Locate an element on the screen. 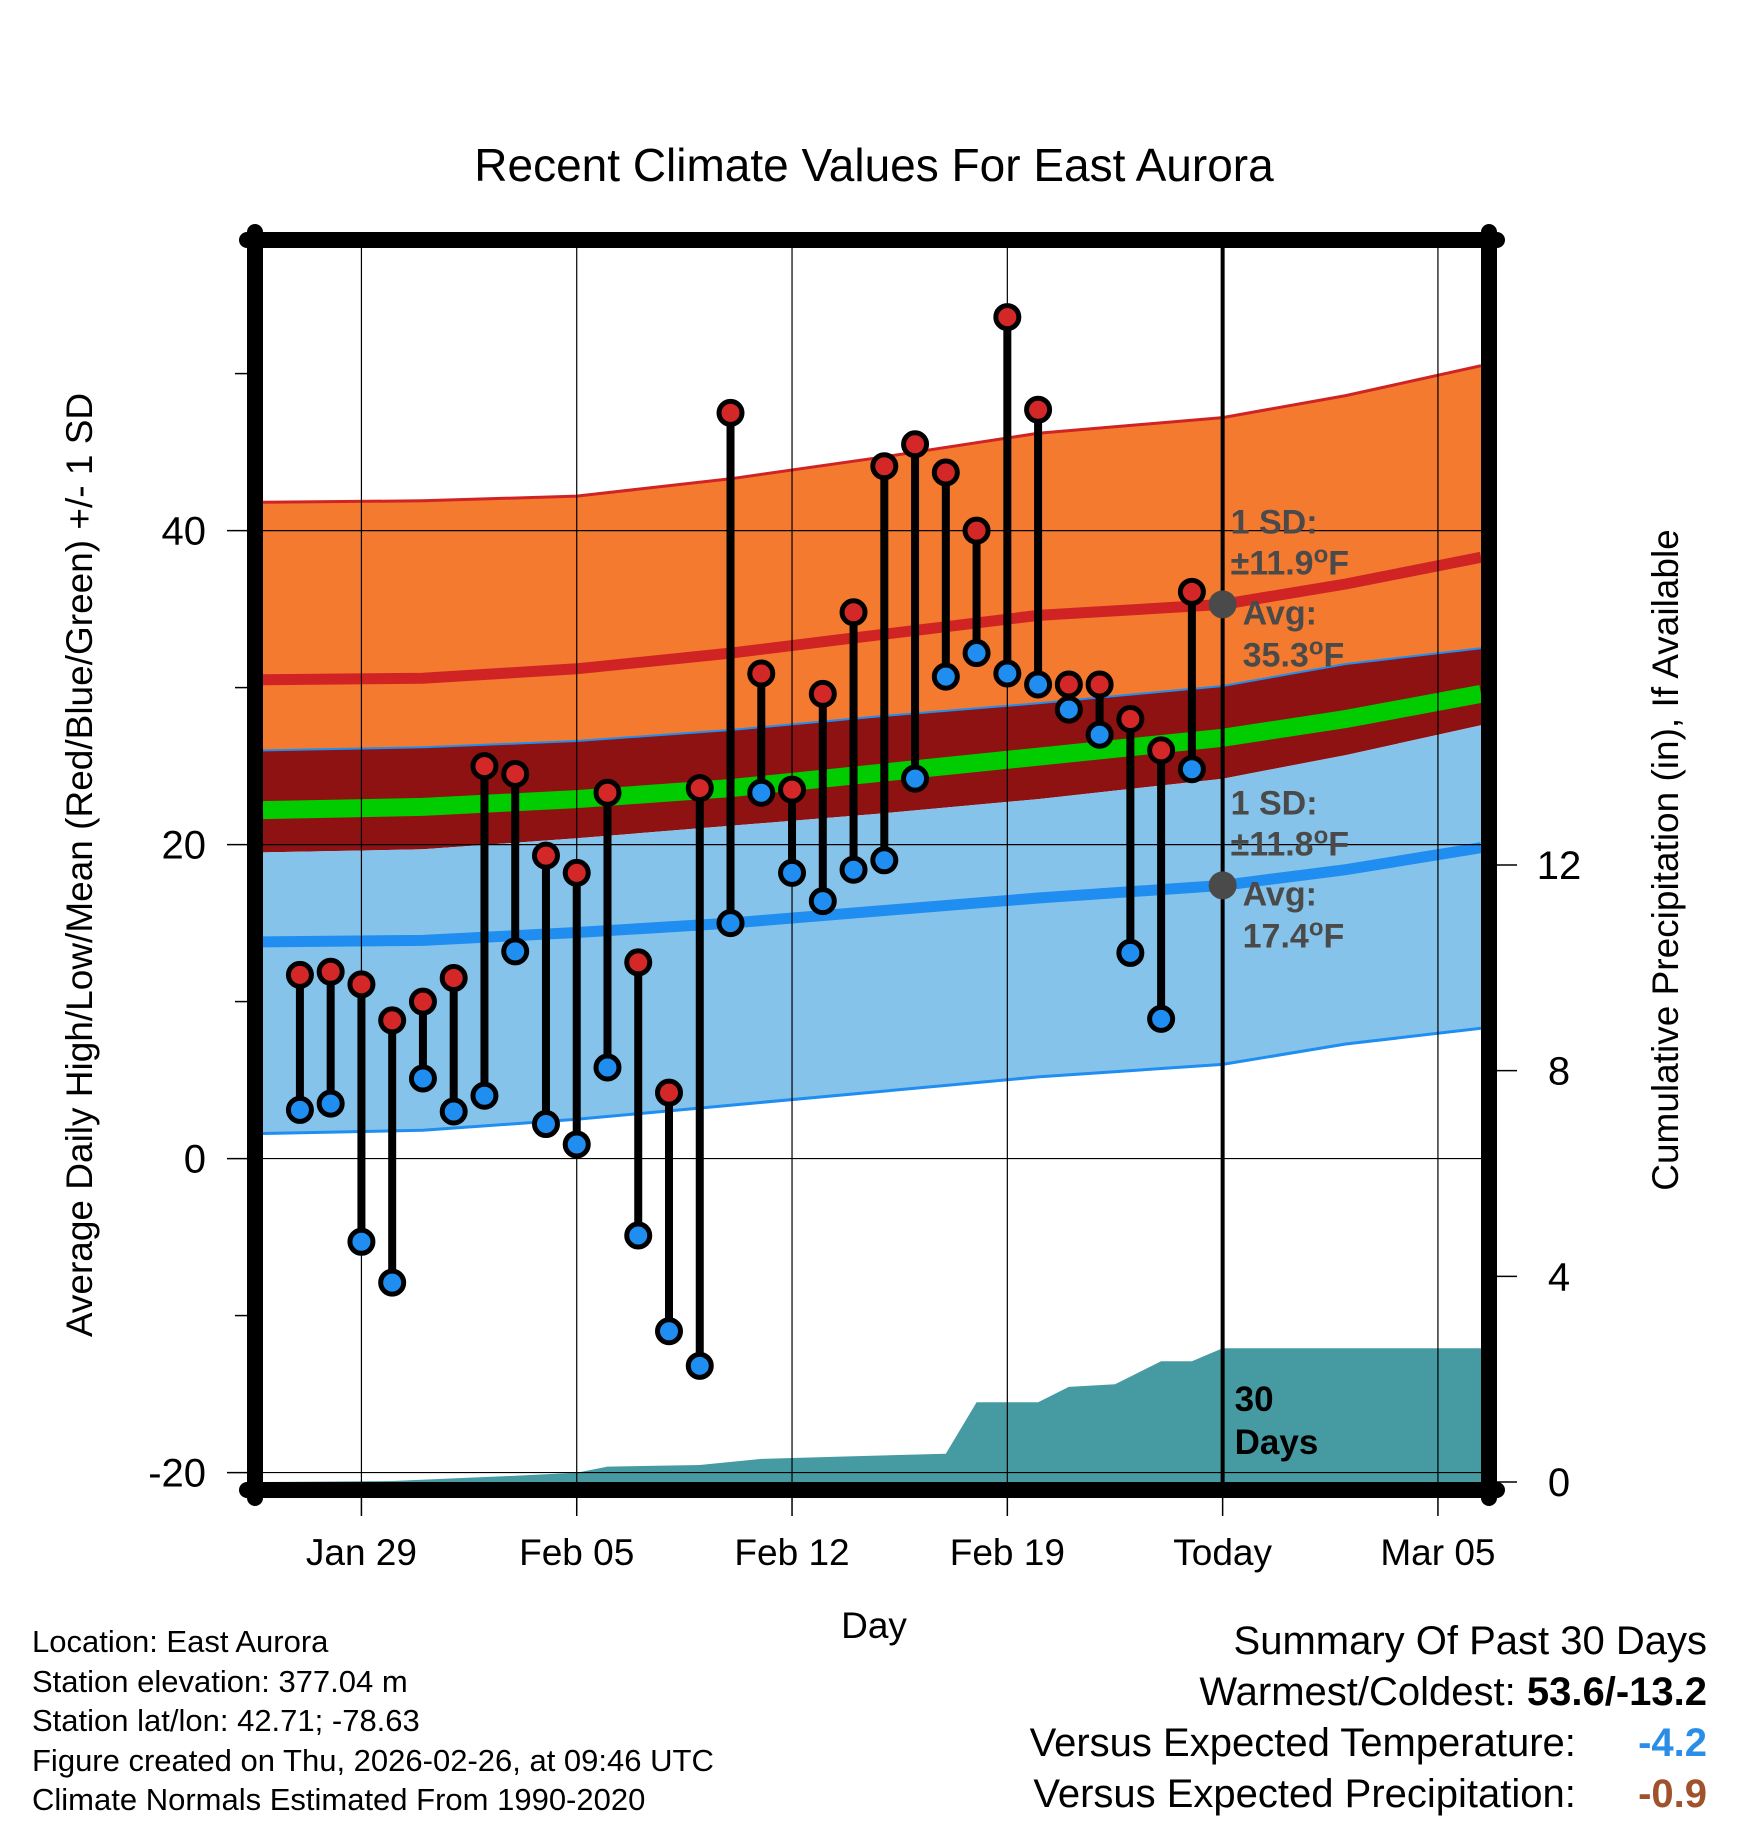 Image resolution: width=1748 pixels, height=1828 pixels. low-avg-number: 17.4 is located at coordinates (1276, 936).